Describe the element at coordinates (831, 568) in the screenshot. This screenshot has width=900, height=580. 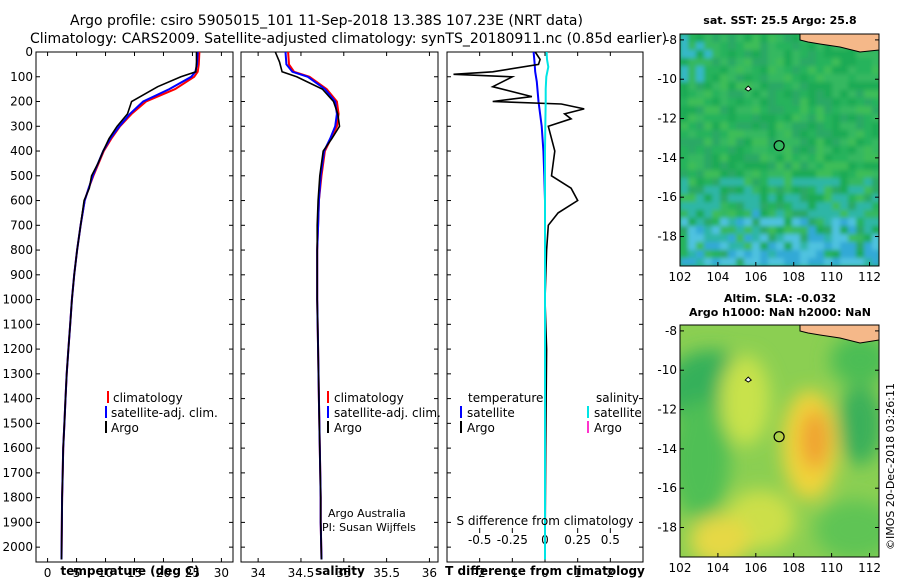
I see `map-x-tick-label: 110` at that location.